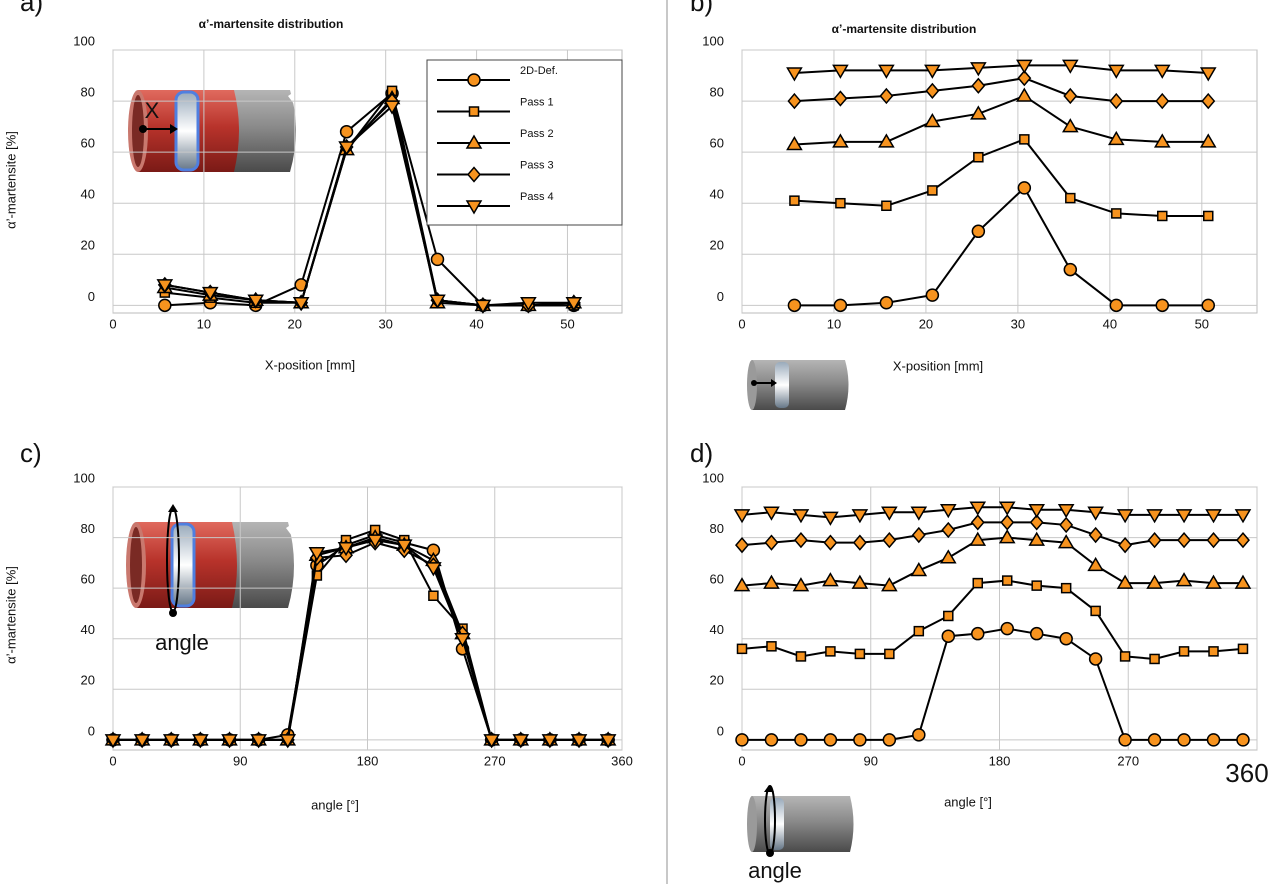 Image resolution: width=1268 pixels, height=884 pixels. Describe the element at coordinates (622, 760) in the screenshot. I see `x-tick-label: 360` at that location.